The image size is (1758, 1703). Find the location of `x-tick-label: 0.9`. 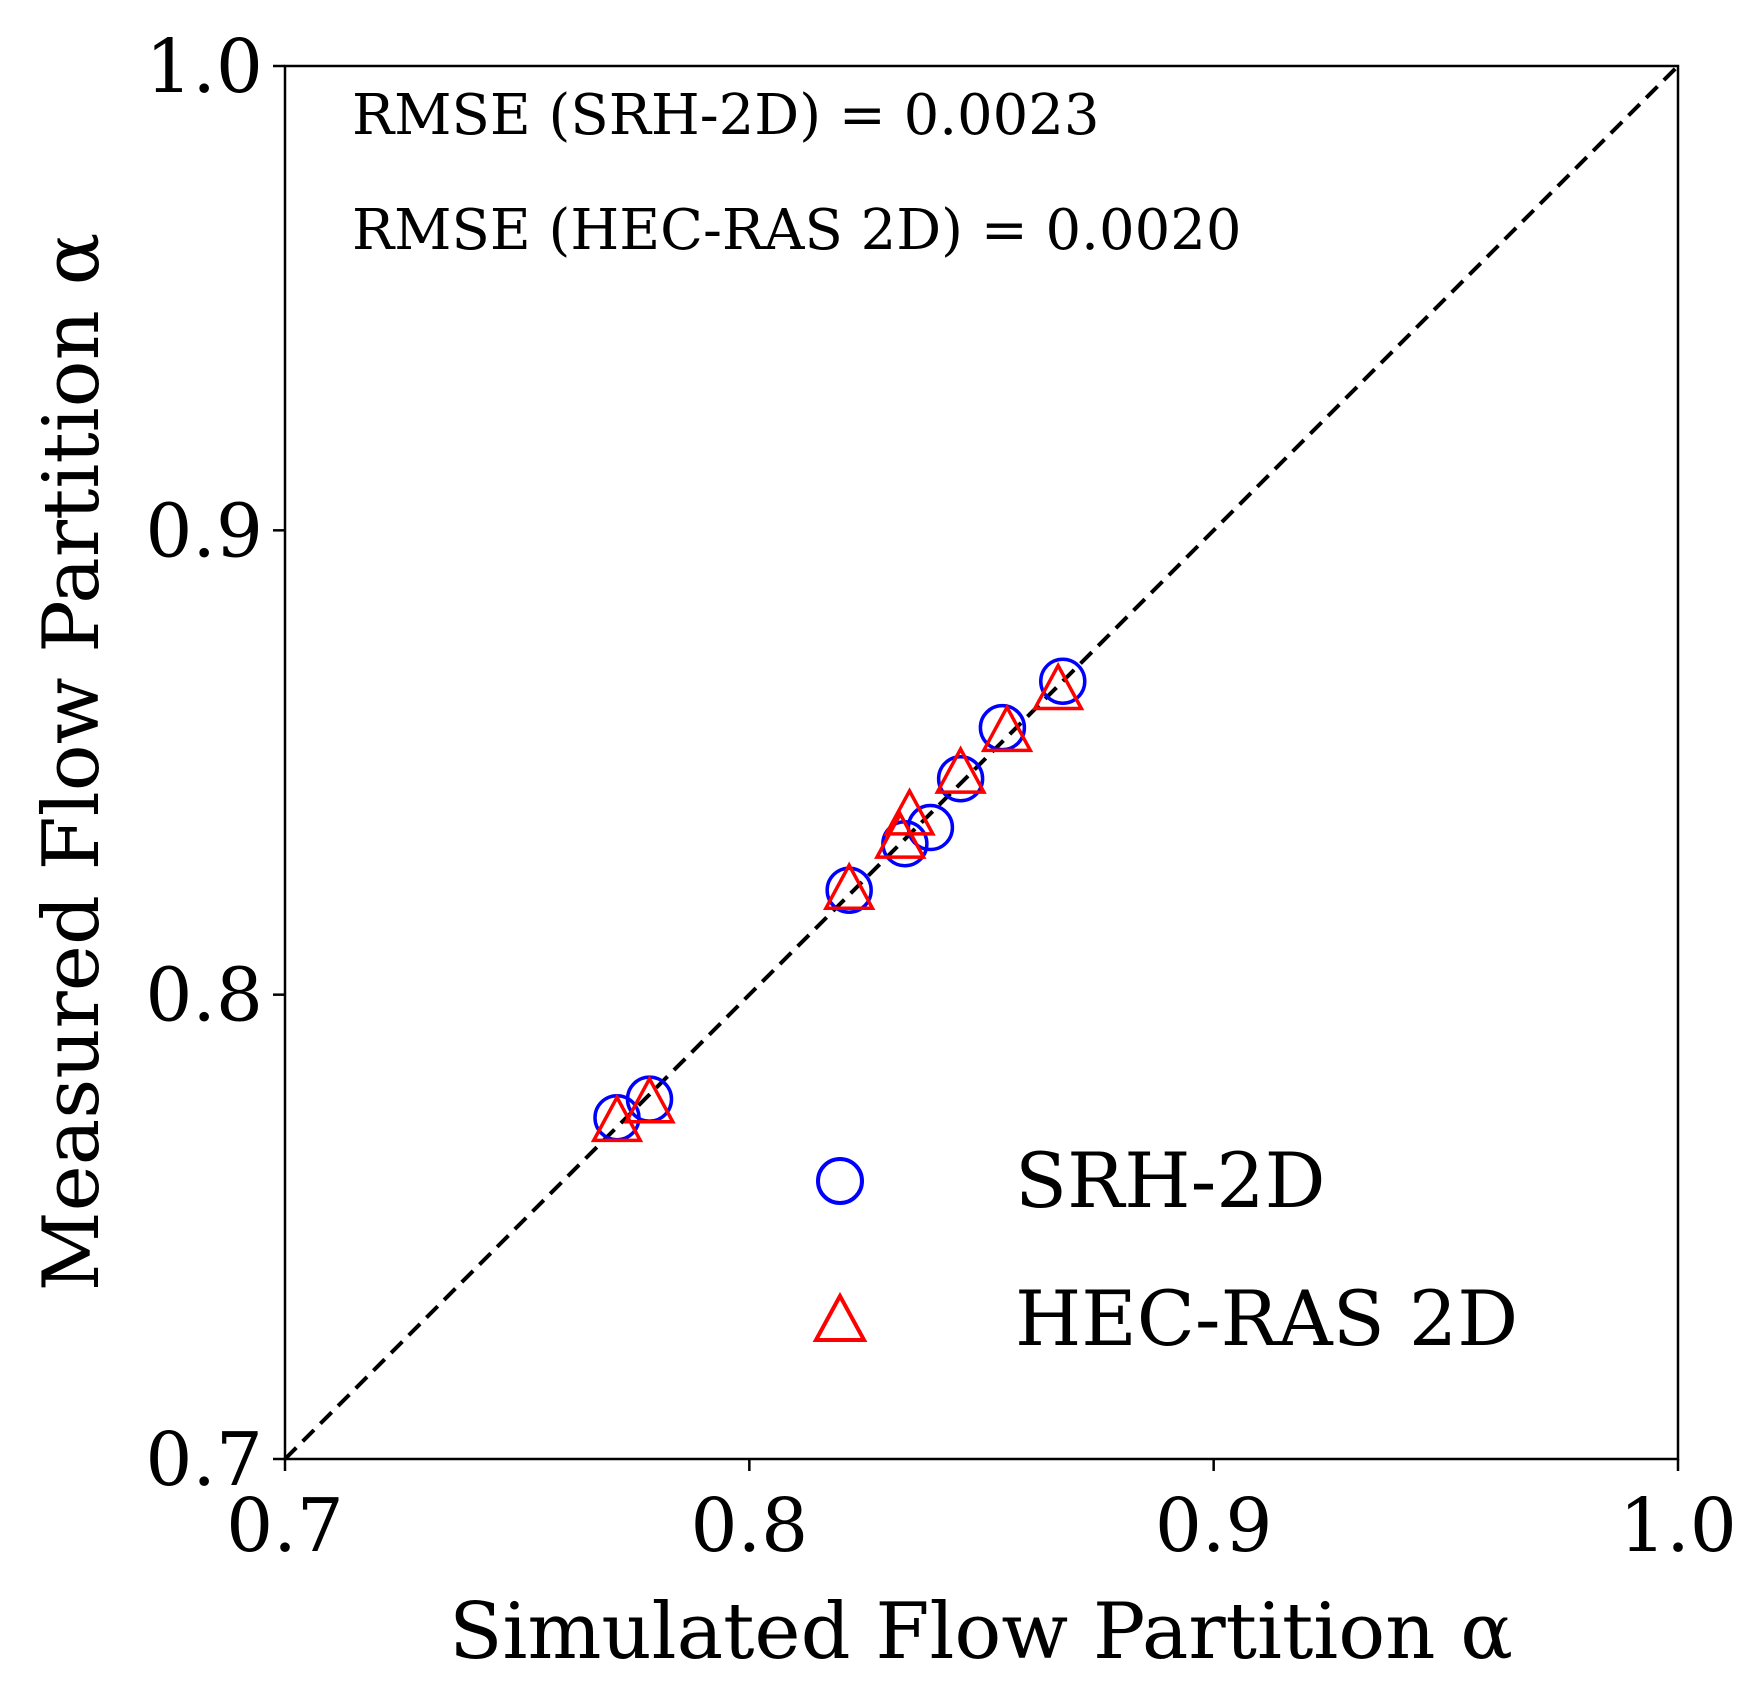

x-tick-label: 0.9 is located at coordinates (1214, 1526).